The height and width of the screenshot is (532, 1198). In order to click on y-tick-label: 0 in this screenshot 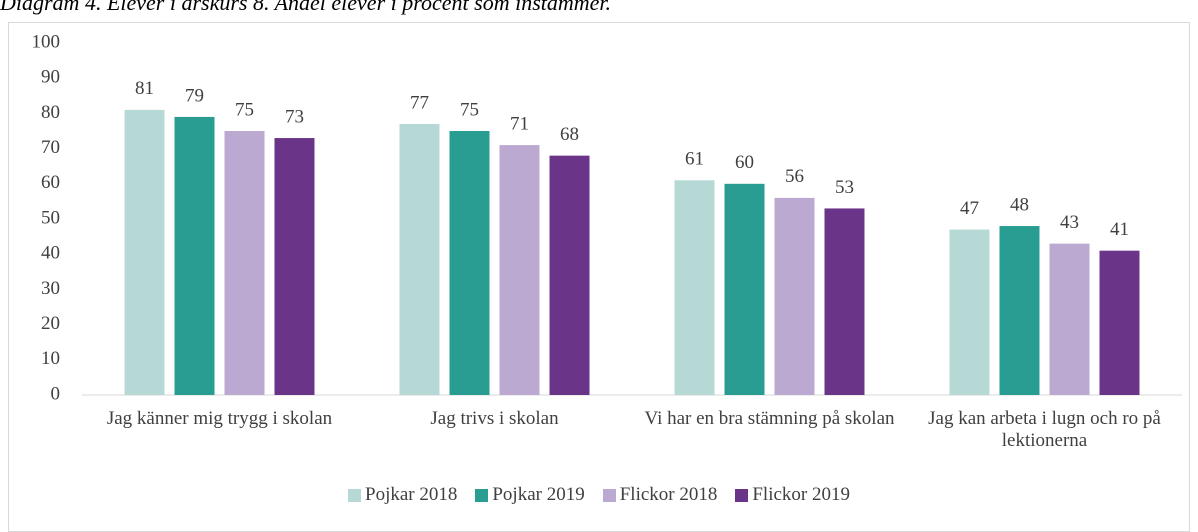, I will do `click(56, 393)`.